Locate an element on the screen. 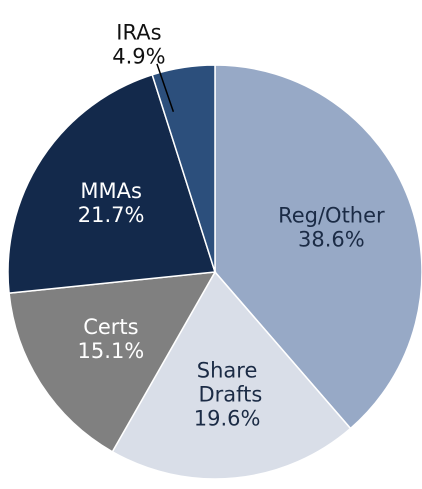 The height and width of the screenshot is (489, 422). slice-label: Reg/Other is located at coordinates (331, 216).